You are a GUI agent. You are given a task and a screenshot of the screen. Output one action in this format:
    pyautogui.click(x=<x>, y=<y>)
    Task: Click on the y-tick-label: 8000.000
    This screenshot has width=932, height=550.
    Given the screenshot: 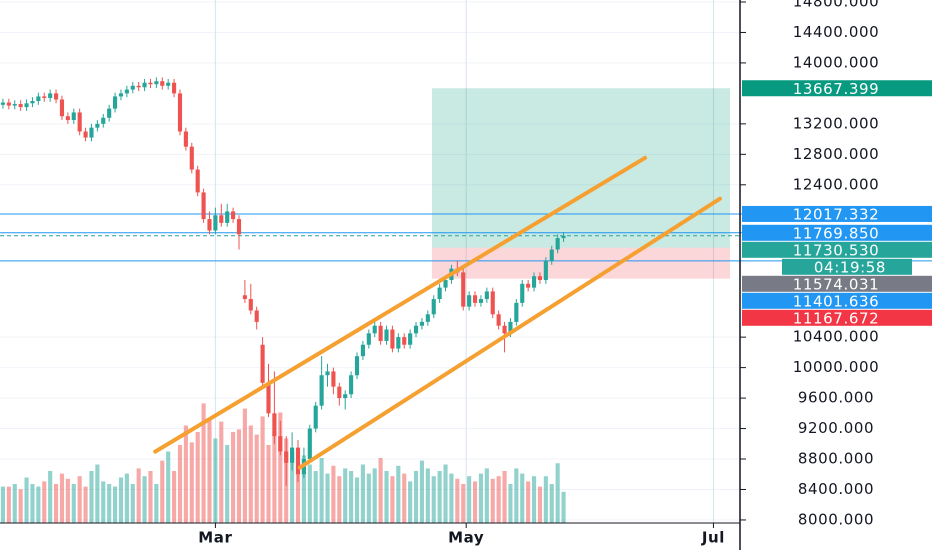 What is the action you would take?
    pyautogui.click(x=836, y=519)
    